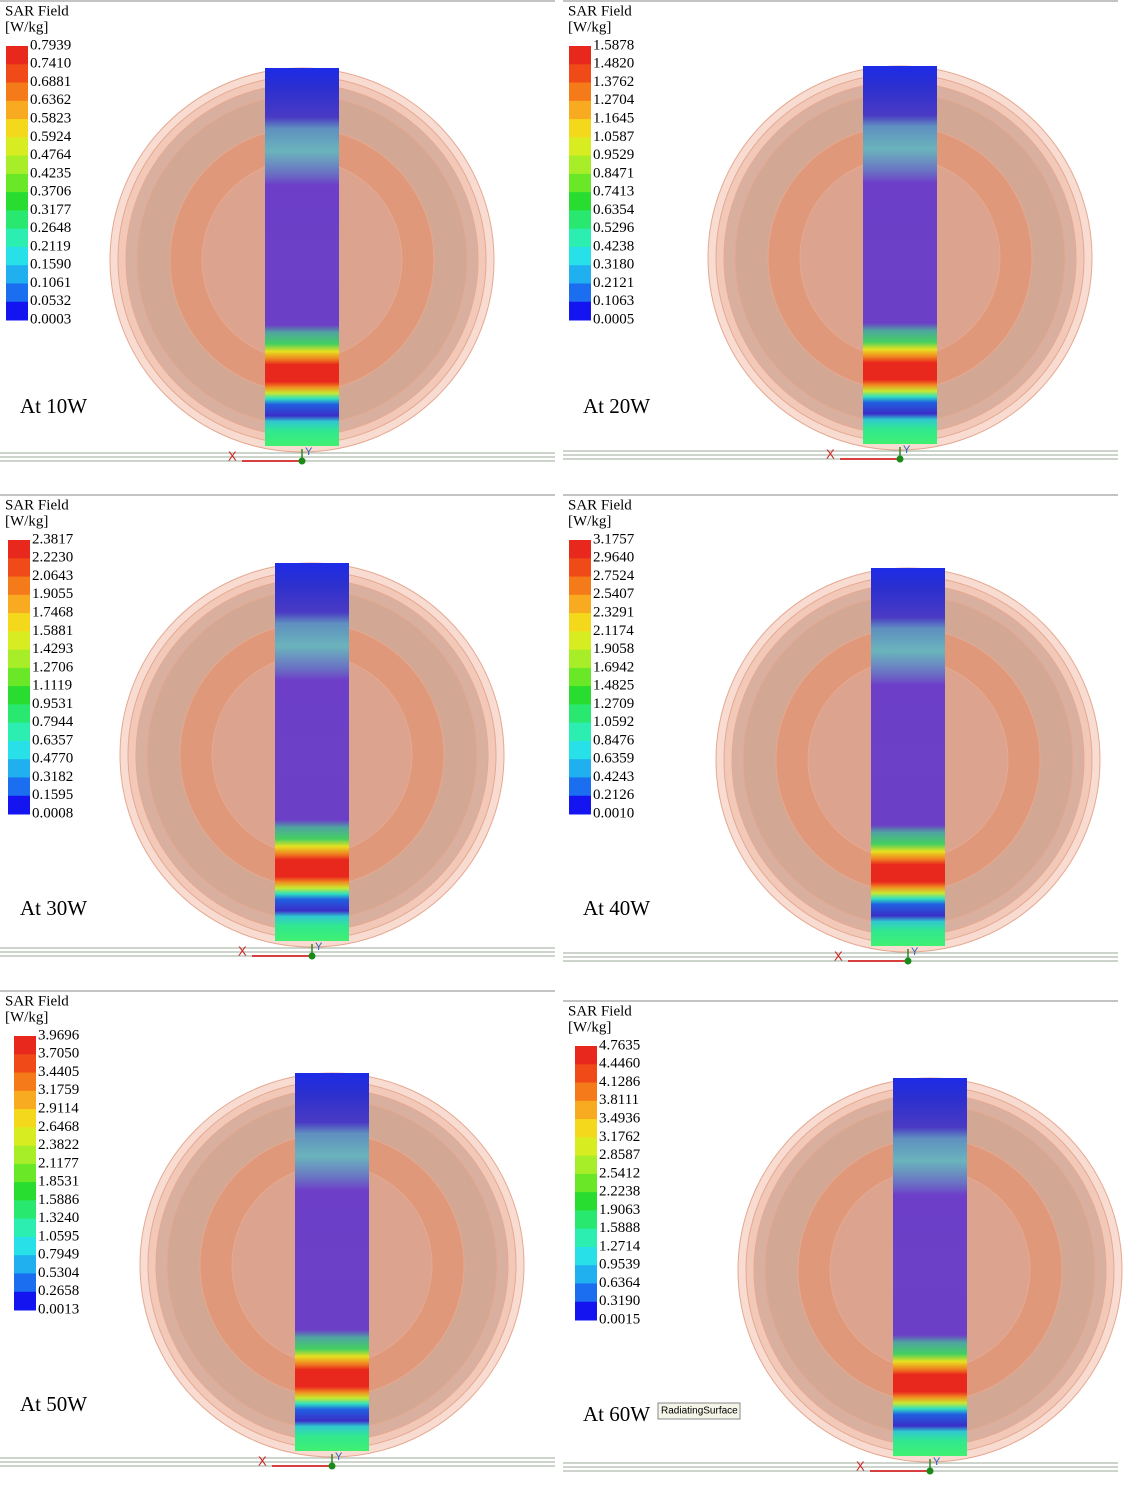  Describe the element at coordinates (52, 777) in the screenshot. I see `legend-value: 0.3182` at that location.